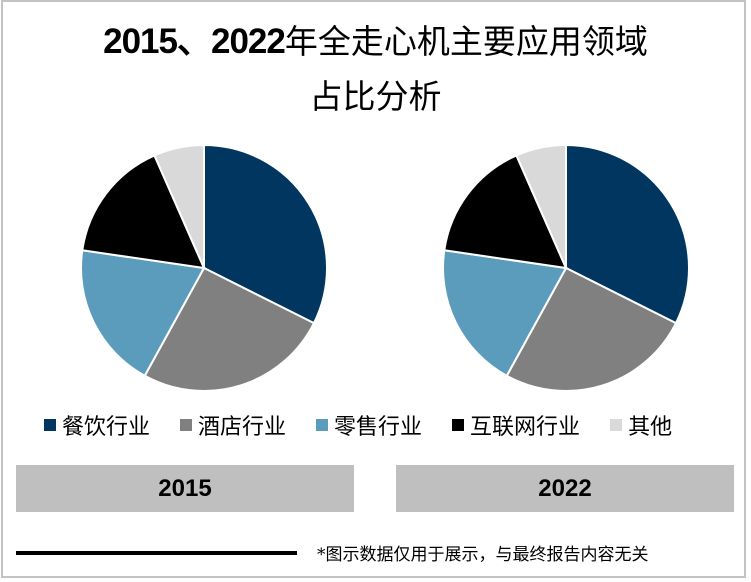 The image size is (751, 582). I want to click on legend-item-retail: 零售行业, so click(369, 425).